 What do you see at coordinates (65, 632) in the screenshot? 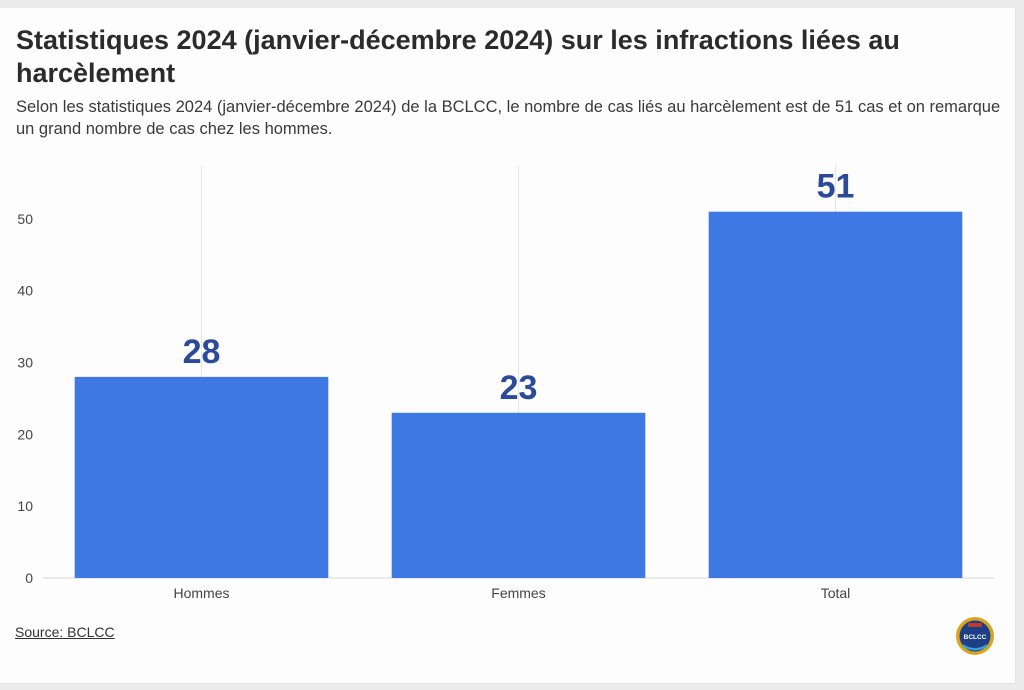
I see `source-link: Source: BCLCC` at bounding box center [65, 632].